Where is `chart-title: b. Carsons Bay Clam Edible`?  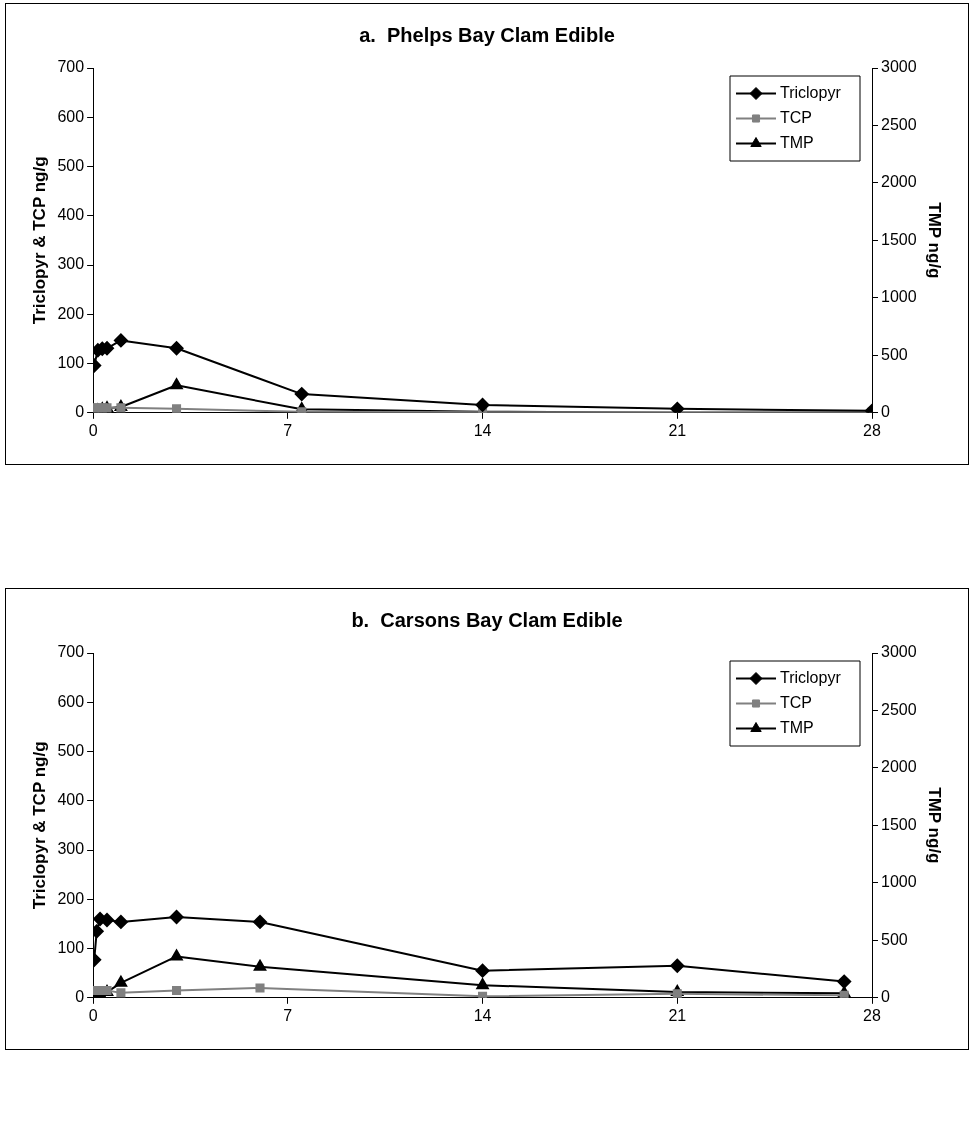
chart-title: b. Carsons Bay Clam Edible is located at coordinates (487, 619).